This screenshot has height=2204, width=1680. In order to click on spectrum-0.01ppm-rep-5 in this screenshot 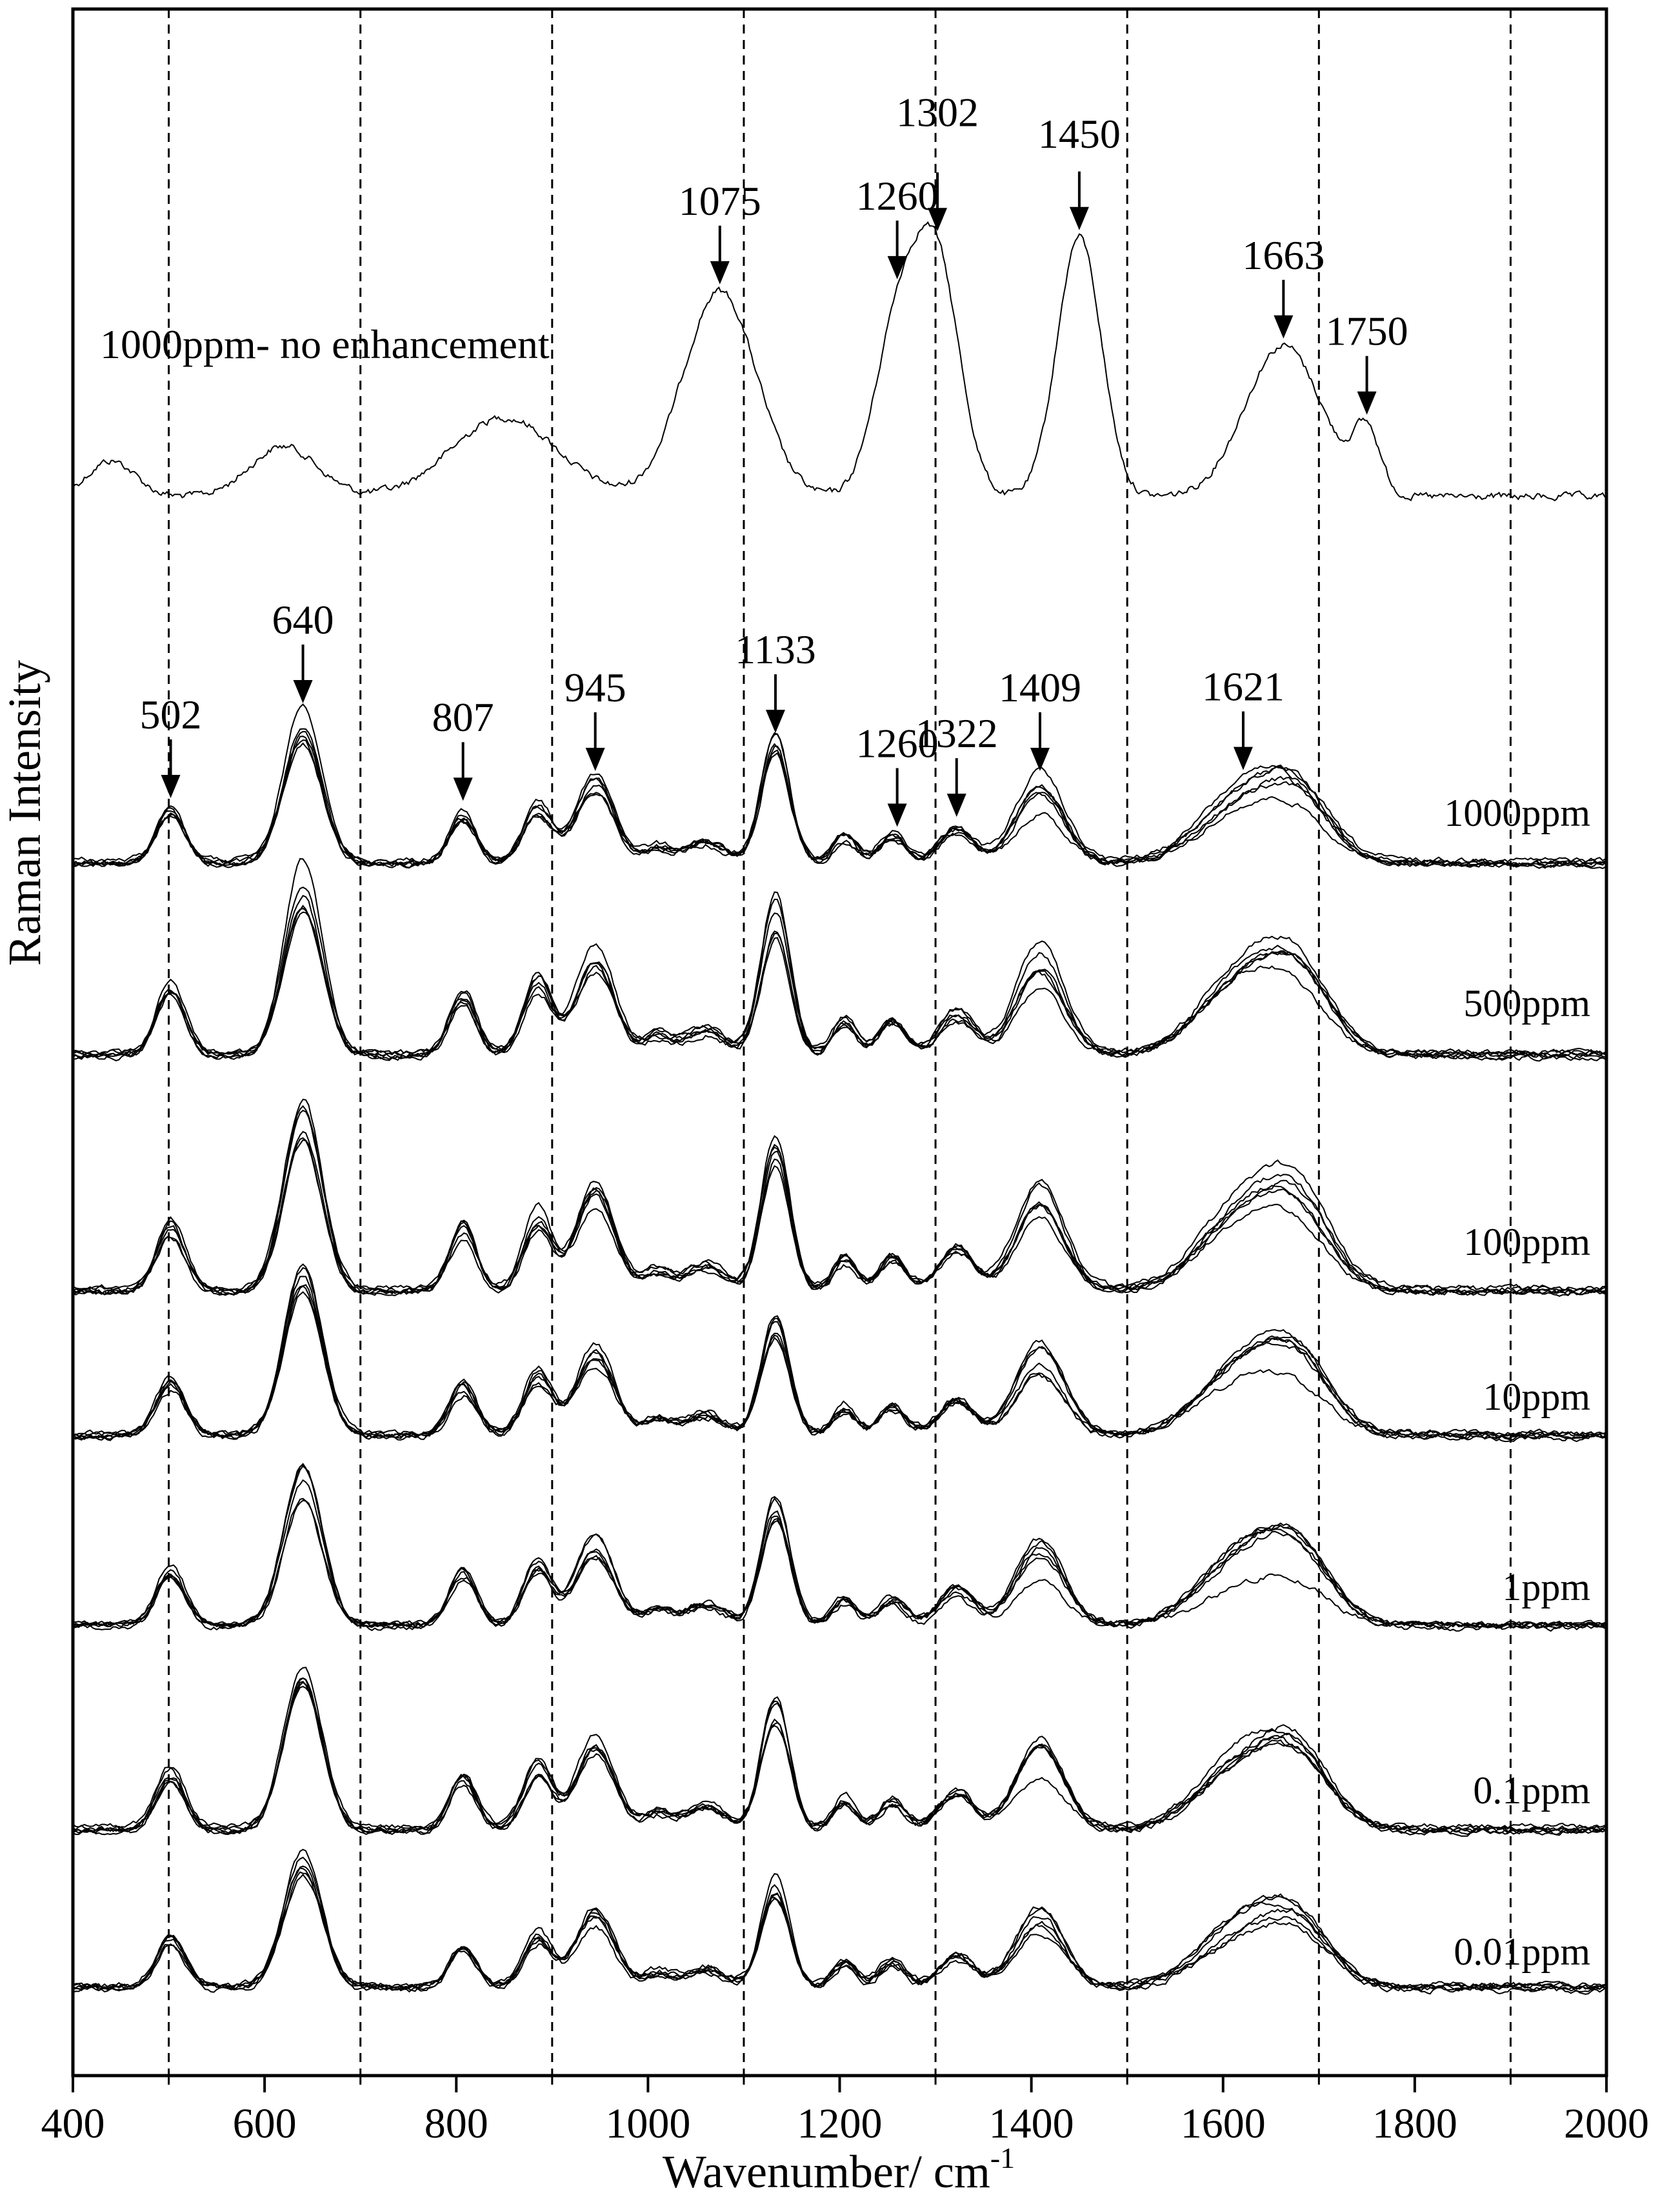, I will do `click(839, 1931)`.